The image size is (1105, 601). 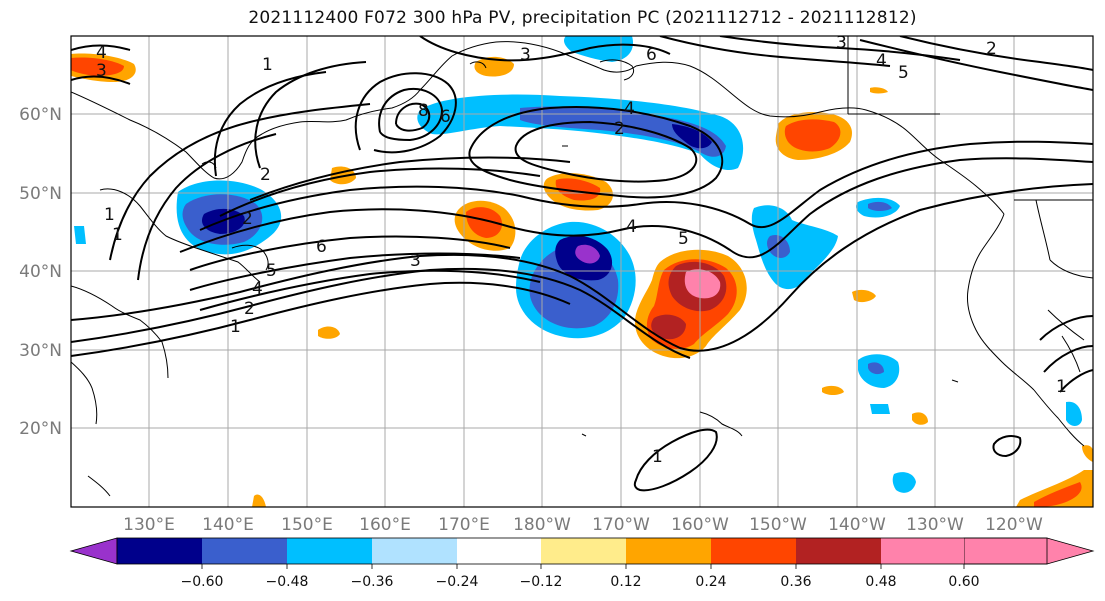 I want to click on colorbar-ticks, so click(x=583, y=566).